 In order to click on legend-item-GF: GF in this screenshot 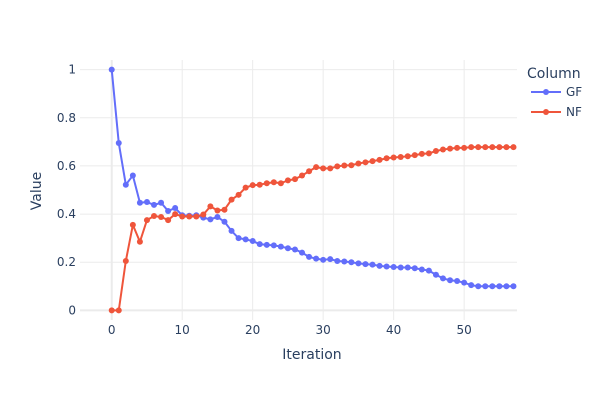, I will do `click(556, 92)`.